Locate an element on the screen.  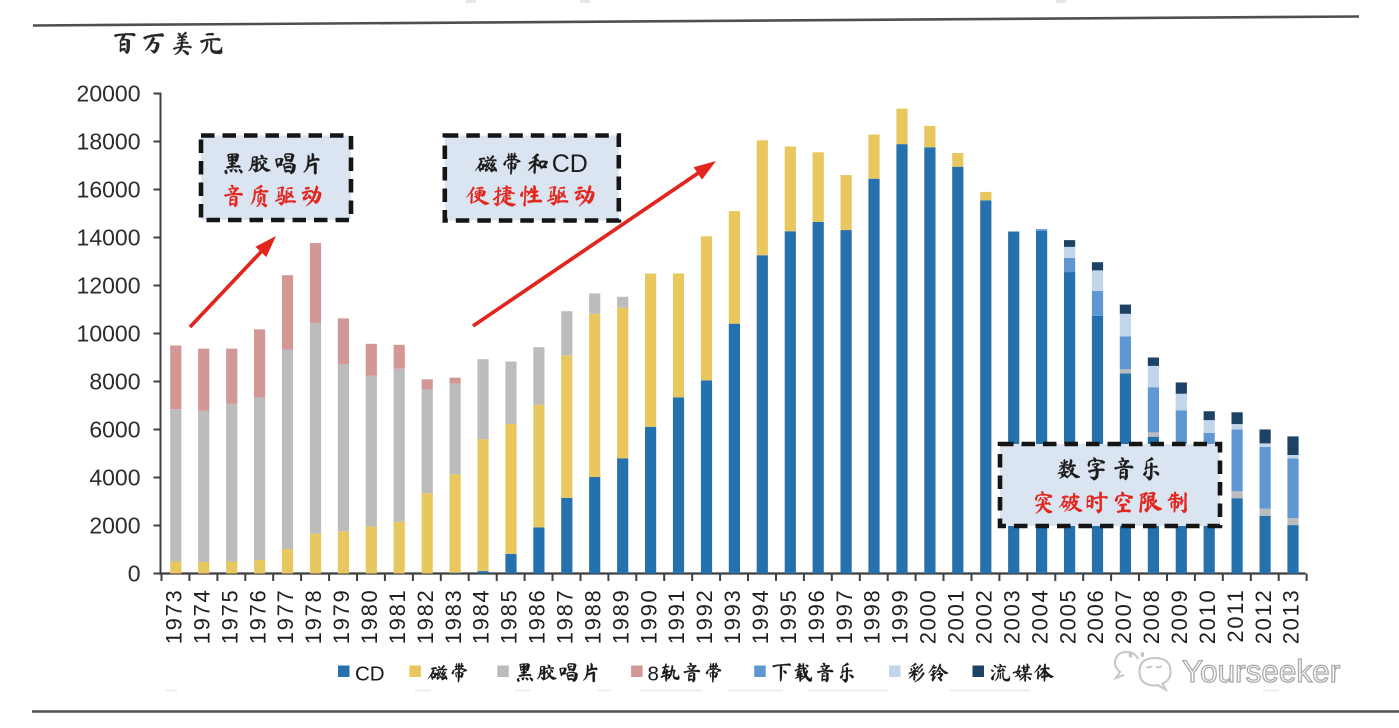
svg-text: 1983 is located at coordinates (453, 617).